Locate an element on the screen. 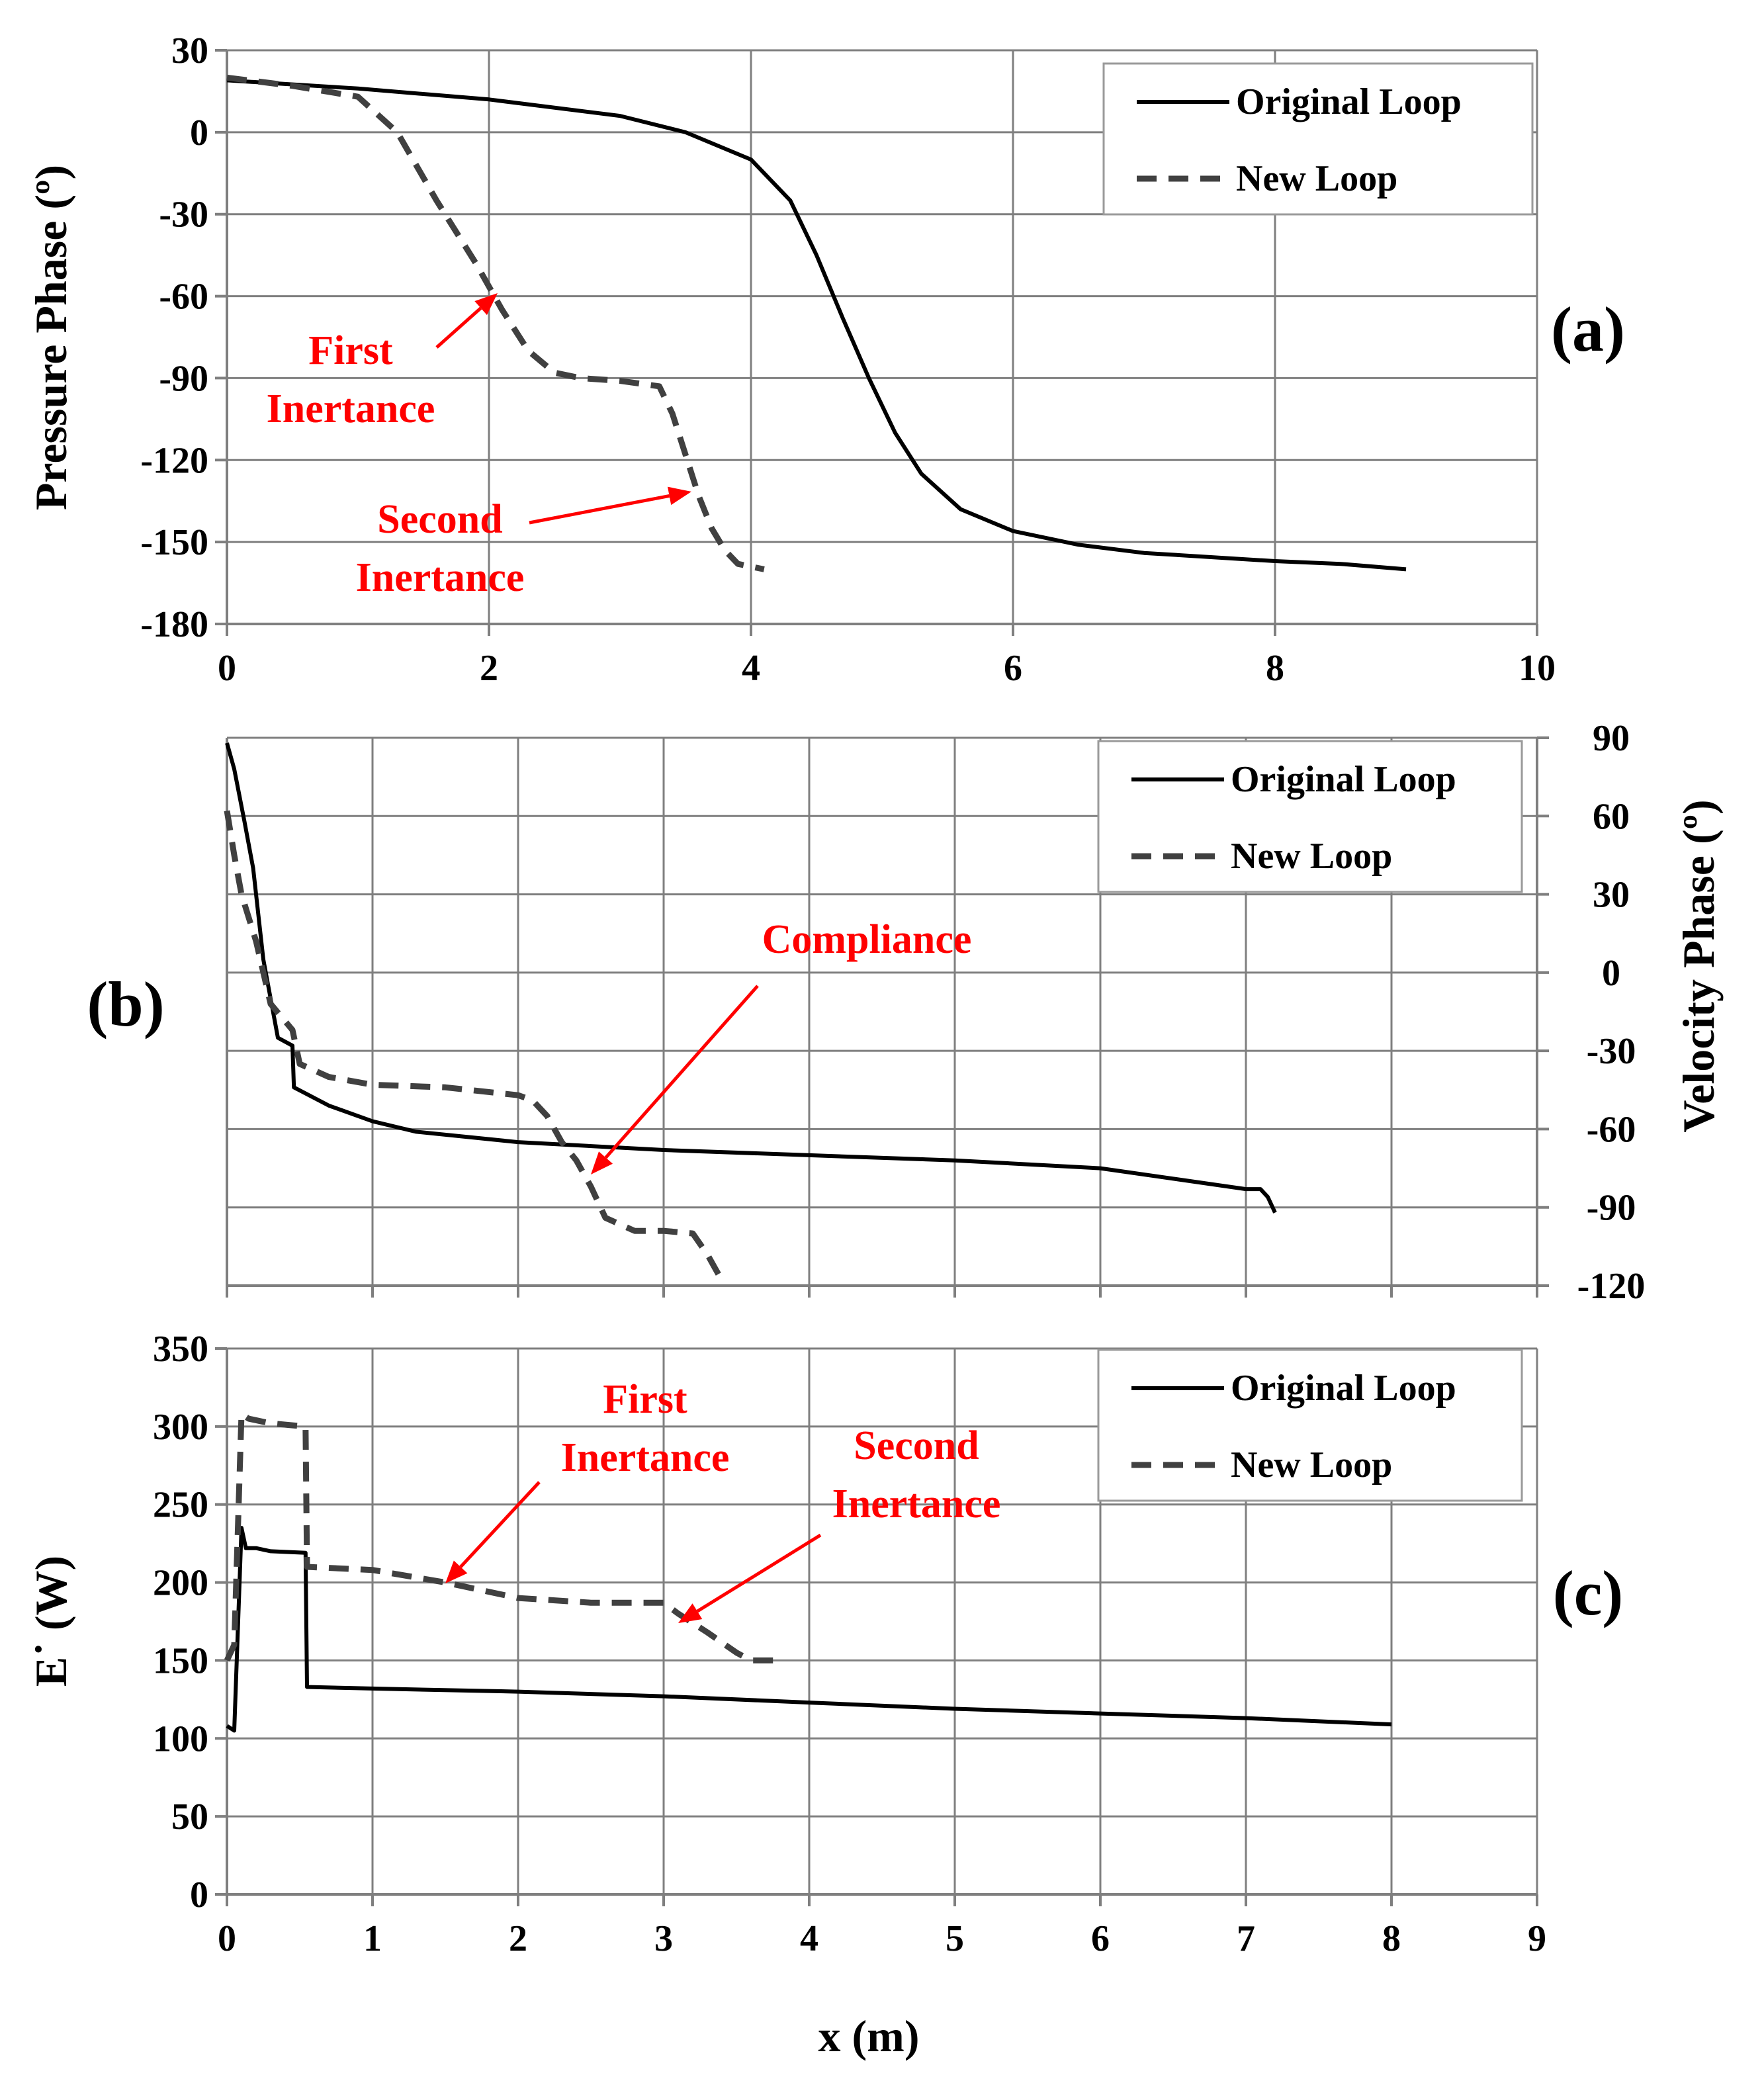 This screenshot has height=2079, width=1764. y-tick-label: 250 is located at coordinates (180, 1506).